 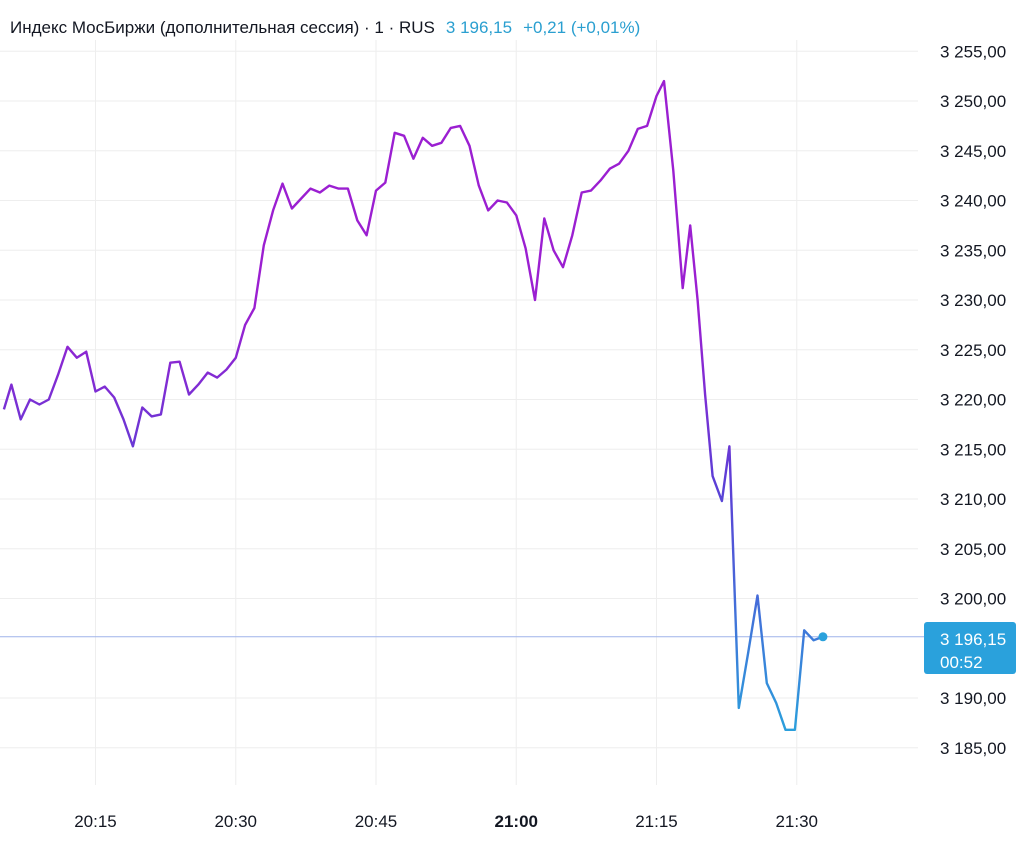 What do you see at coordinates (582, 27) in the screenshot?
I see `header-change: +0,21 (+0,01%)` at bounding box center [582, 27].